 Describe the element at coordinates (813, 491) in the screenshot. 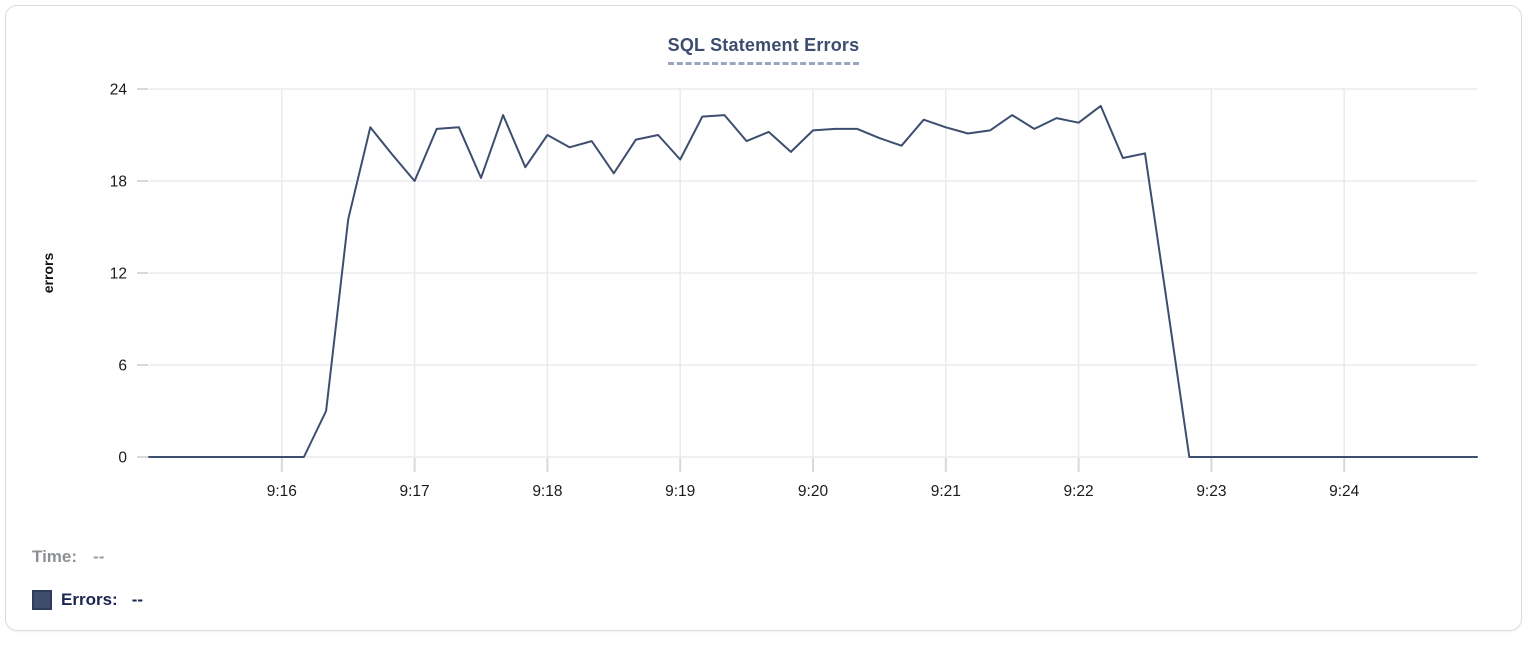

I see `x-tick-label: 9:20` at that location.